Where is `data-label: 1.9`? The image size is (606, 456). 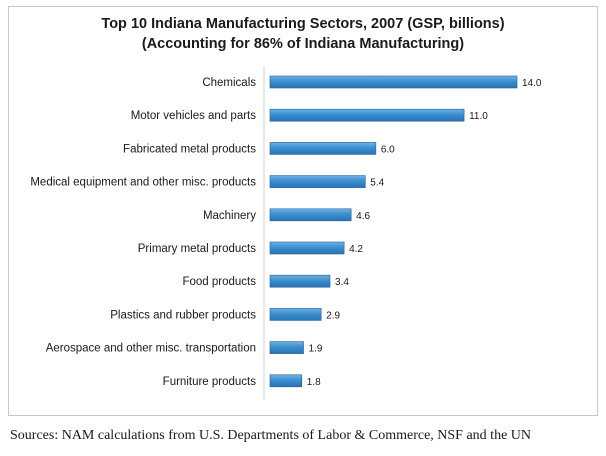
data-label: 1.9 is located at coordinates (316, 349).